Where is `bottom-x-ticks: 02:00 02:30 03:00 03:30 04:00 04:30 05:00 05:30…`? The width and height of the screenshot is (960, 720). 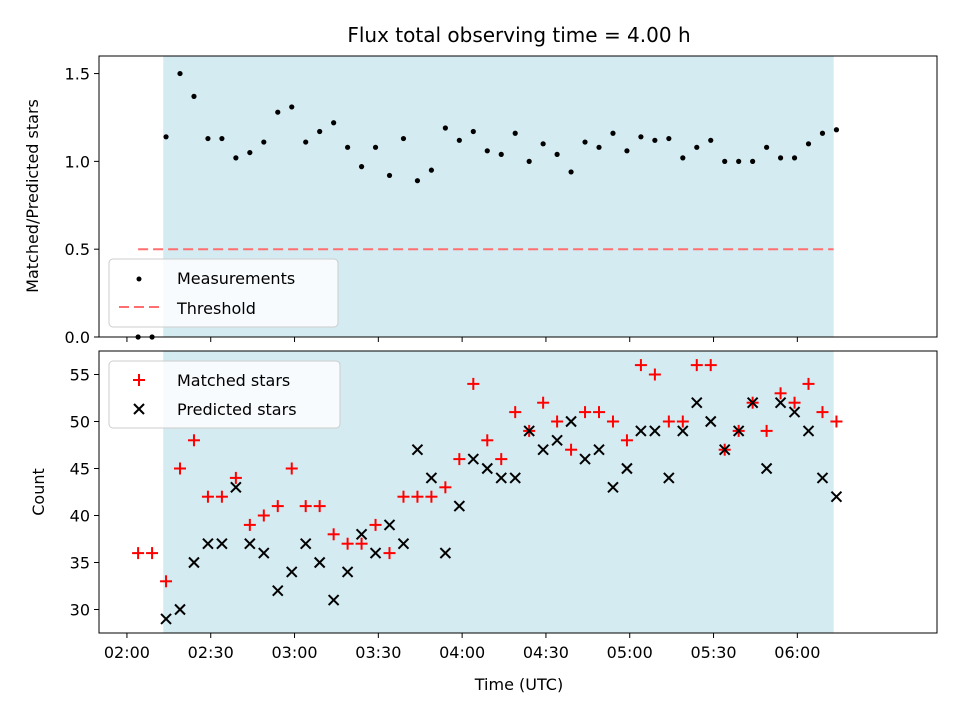 bottom-x-ticks: 02:00 02:30 03:00 03:30 04:00 04:30 05:00 05:30… is located at coordinates (462, 647).